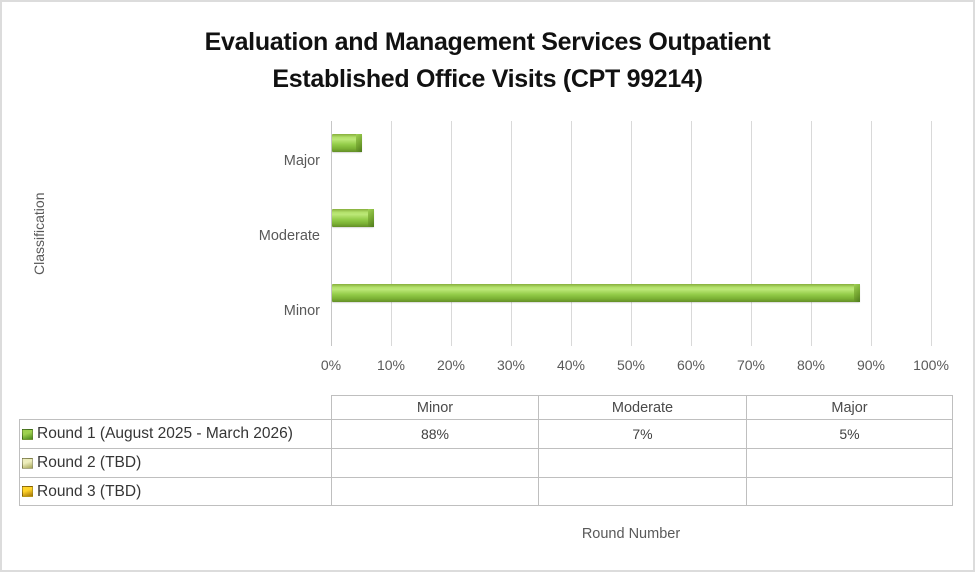 The width and height of the screenshot is (975, 572). Describe the element at coordinates (89, 491) in the screenshot. I see `legend-row-label: Round 3 (TBD)` at that location.